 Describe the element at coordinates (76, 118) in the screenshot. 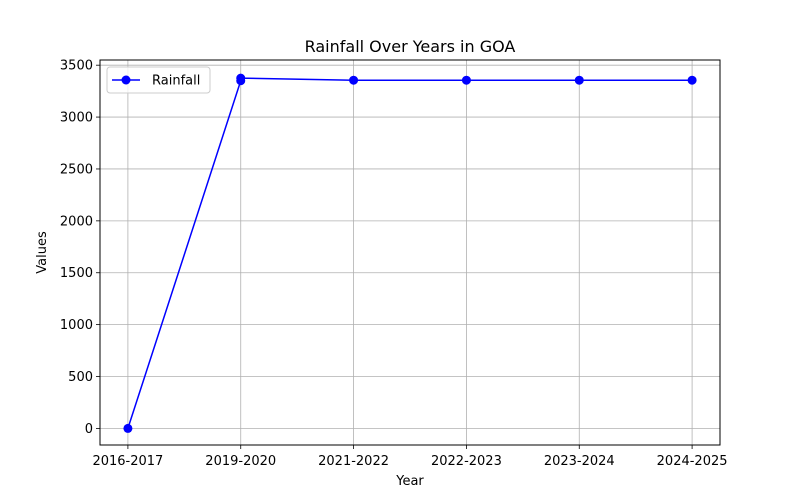

I see `y-tick-label: 3000` at that location.